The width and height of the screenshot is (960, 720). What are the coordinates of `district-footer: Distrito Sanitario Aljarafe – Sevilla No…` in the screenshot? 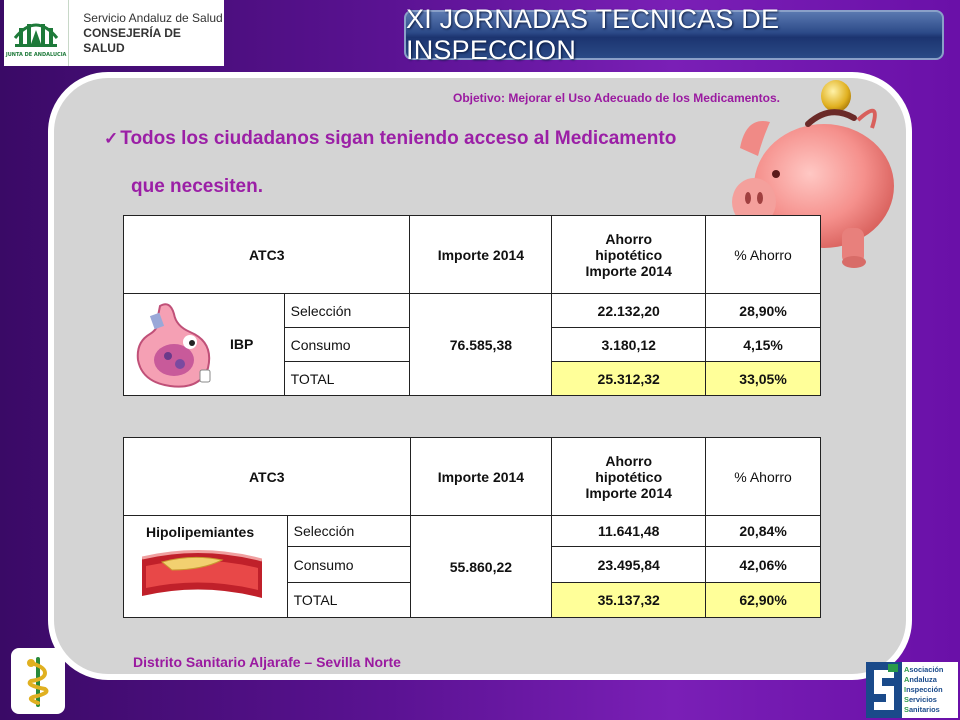 It's located at (267, 662).